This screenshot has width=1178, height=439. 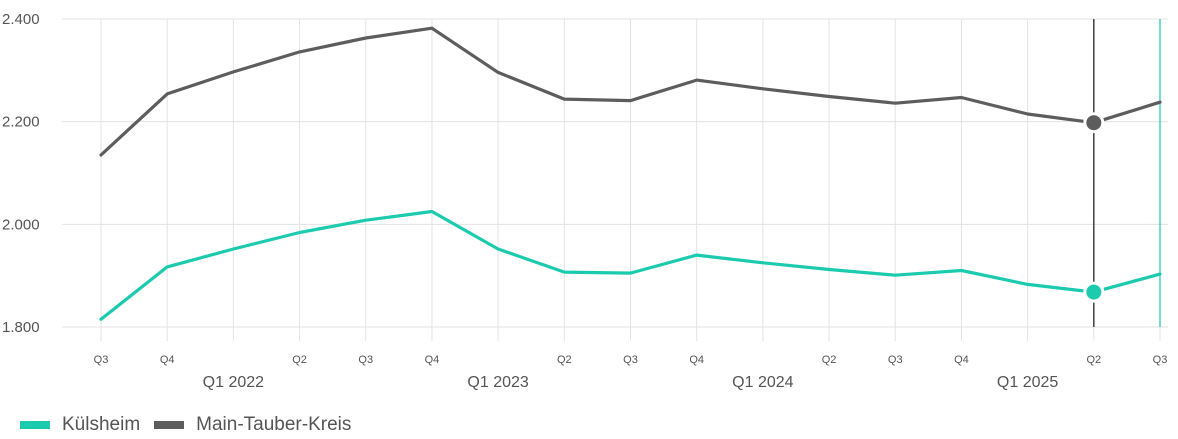 What do you see at coordinates (21, 327) in the screenshot?
I see `y-tick-label: 1.800` at bounding box center [21, 327].